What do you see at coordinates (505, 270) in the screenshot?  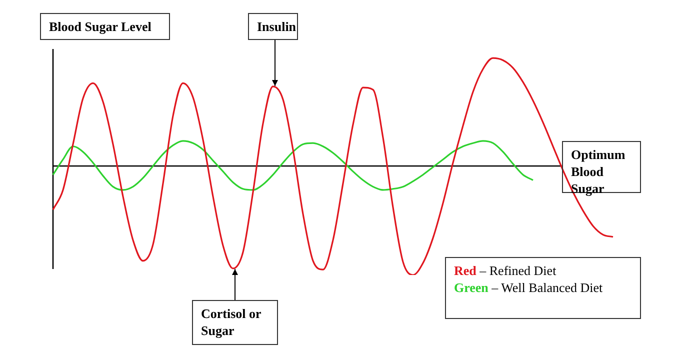 I see `text: Red – Refined Diet` at bounding box center [505, 270].